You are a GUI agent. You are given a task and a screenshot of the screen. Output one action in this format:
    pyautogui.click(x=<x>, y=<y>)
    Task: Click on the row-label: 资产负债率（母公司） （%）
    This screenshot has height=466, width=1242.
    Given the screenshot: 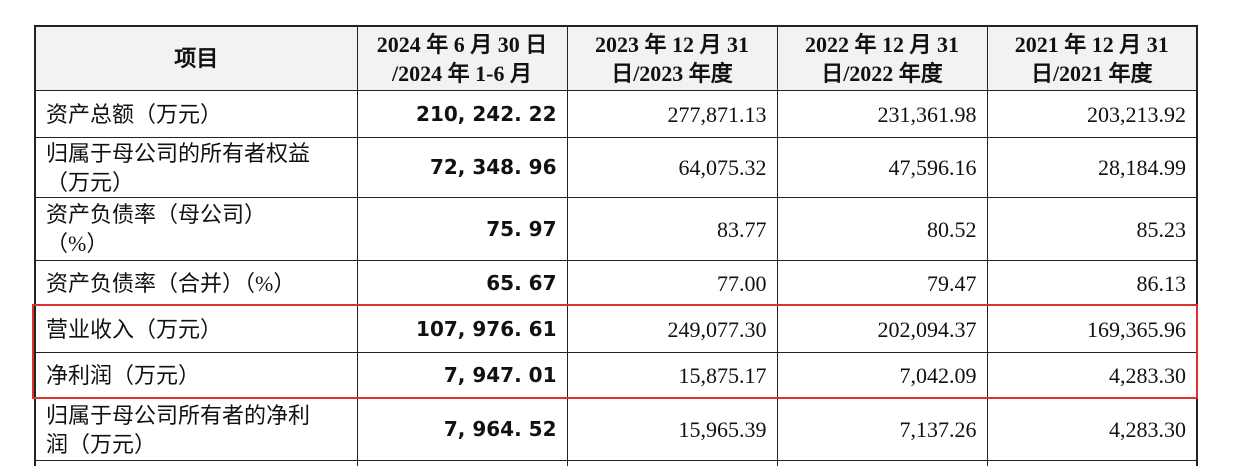 What is the action you would take?
    pyautogui.click(x=196, y=229)
    